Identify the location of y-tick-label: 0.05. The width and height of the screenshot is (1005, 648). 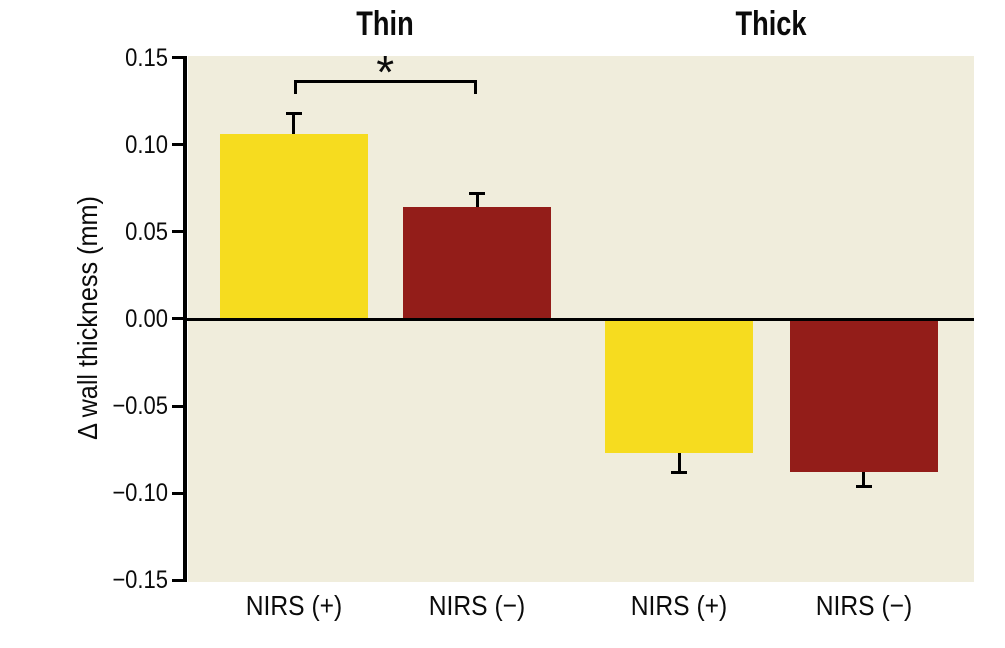
(146, 231).